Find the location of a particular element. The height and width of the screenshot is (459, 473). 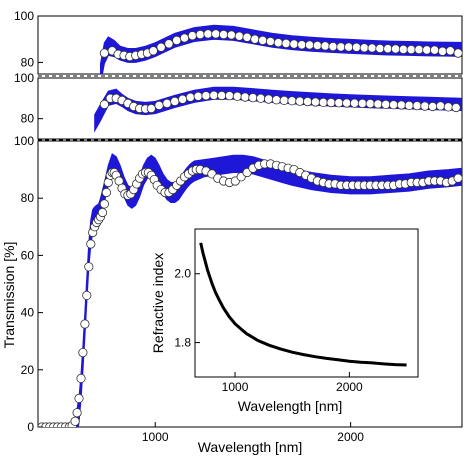

main-ytick-label: 100 is located at coordinates (24, 141).